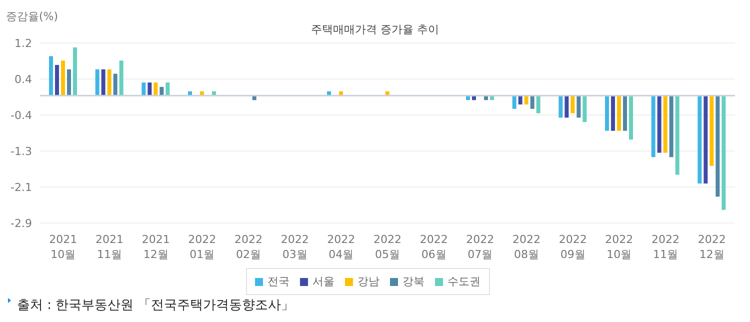 Image resolution: width=750 pixels, height=322 pixels. I want to click on y-tick-label: -1.3, so click(21, 151).